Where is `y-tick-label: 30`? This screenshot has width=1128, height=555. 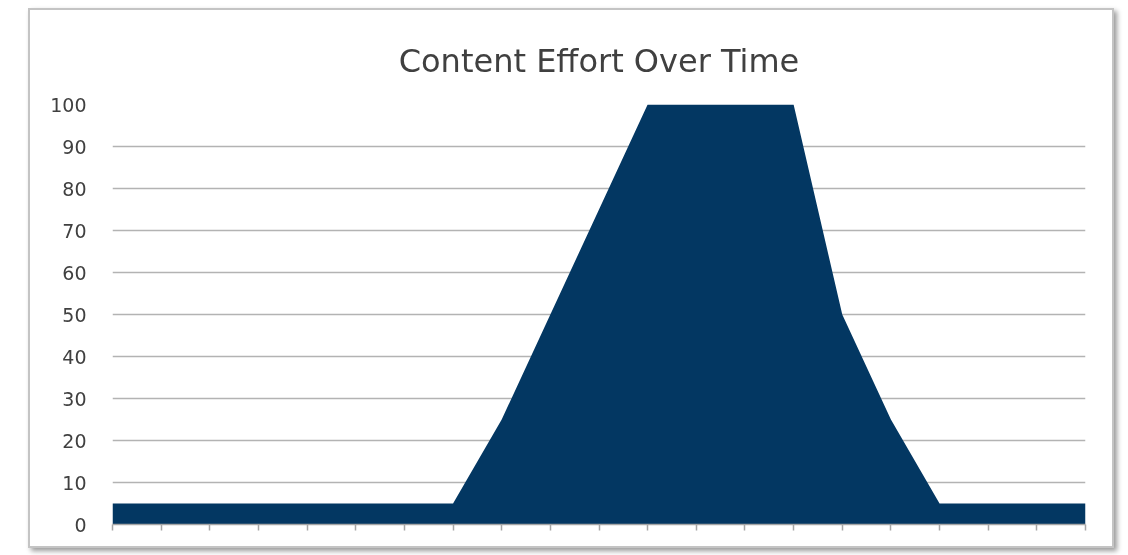
y-tick-label: 30 is located at coordinates (74, 398).